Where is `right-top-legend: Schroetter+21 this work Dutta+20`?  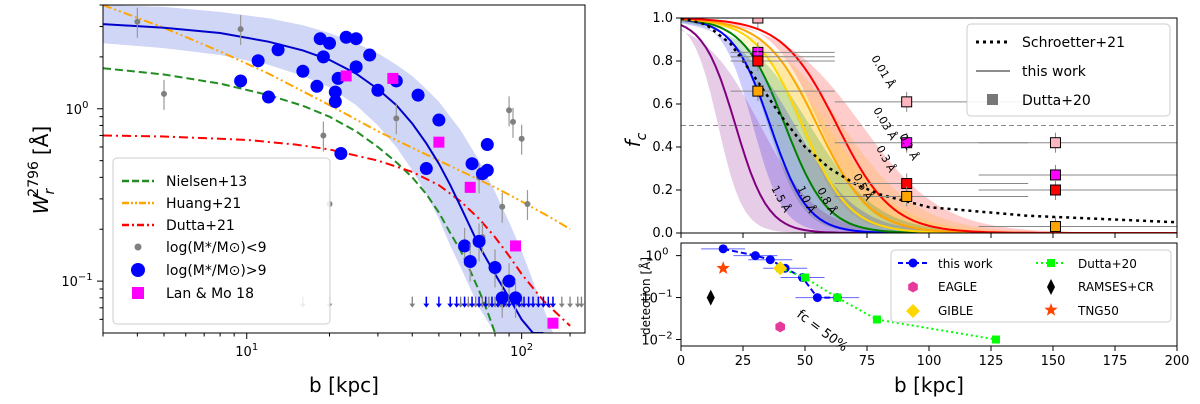 right-top-legend: Schroetter+21 this work Dutta+20 is located at coordinates (1068, 70).